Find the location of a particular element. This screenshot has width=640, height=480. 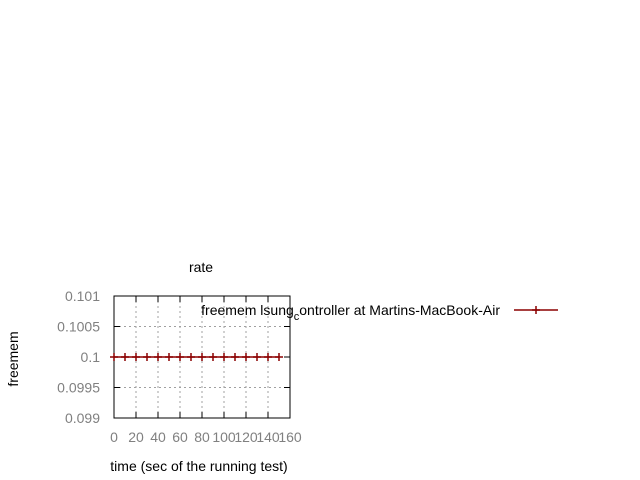

x-tick-label: 80 is located at coordinates (202, 437).